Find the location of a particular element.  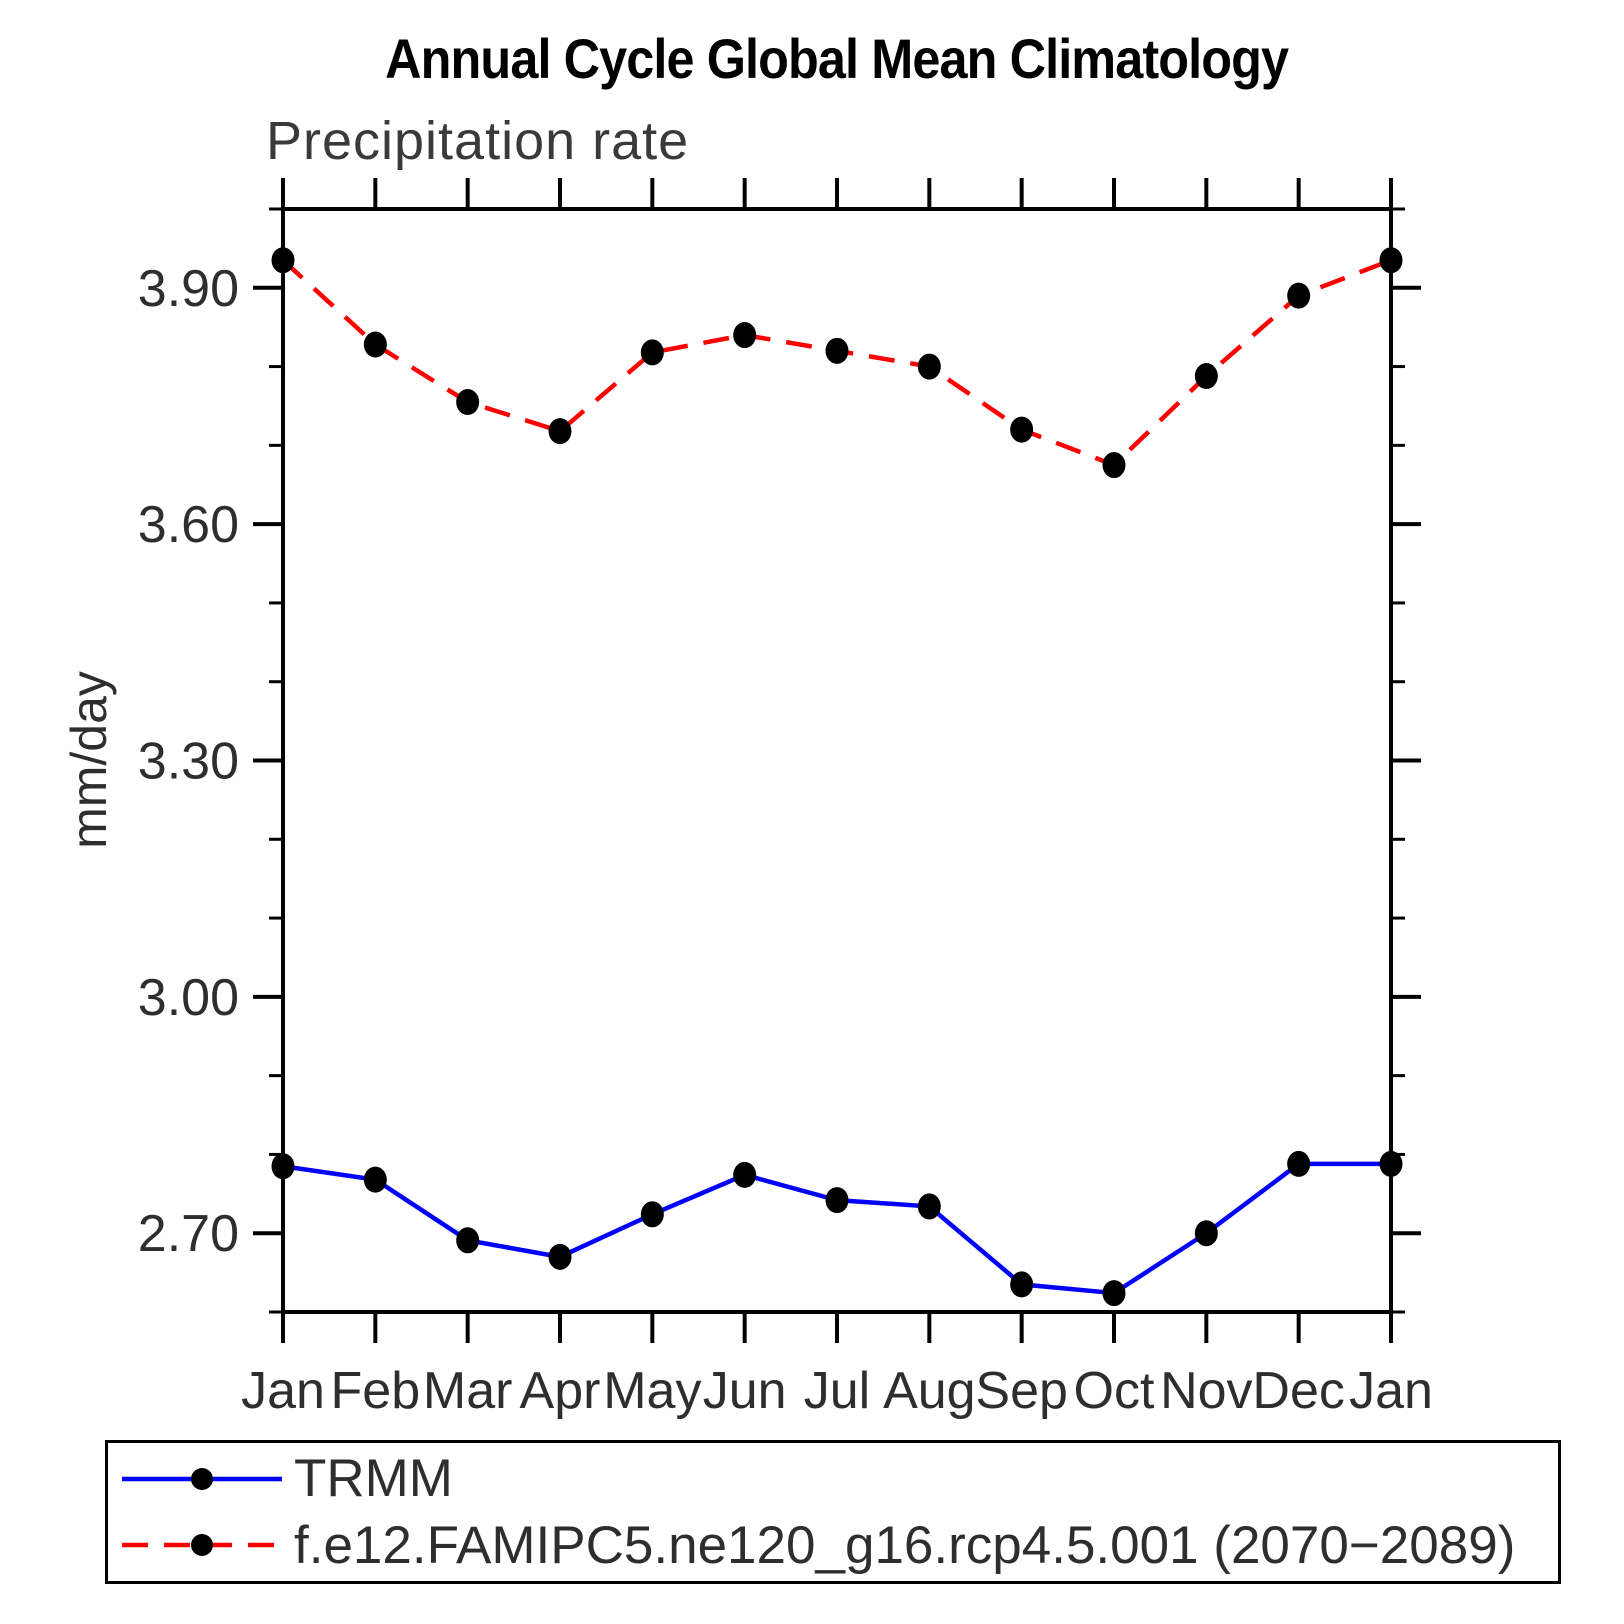

legend-row-trmm: TRMM is located at coordinates (837, 1479).